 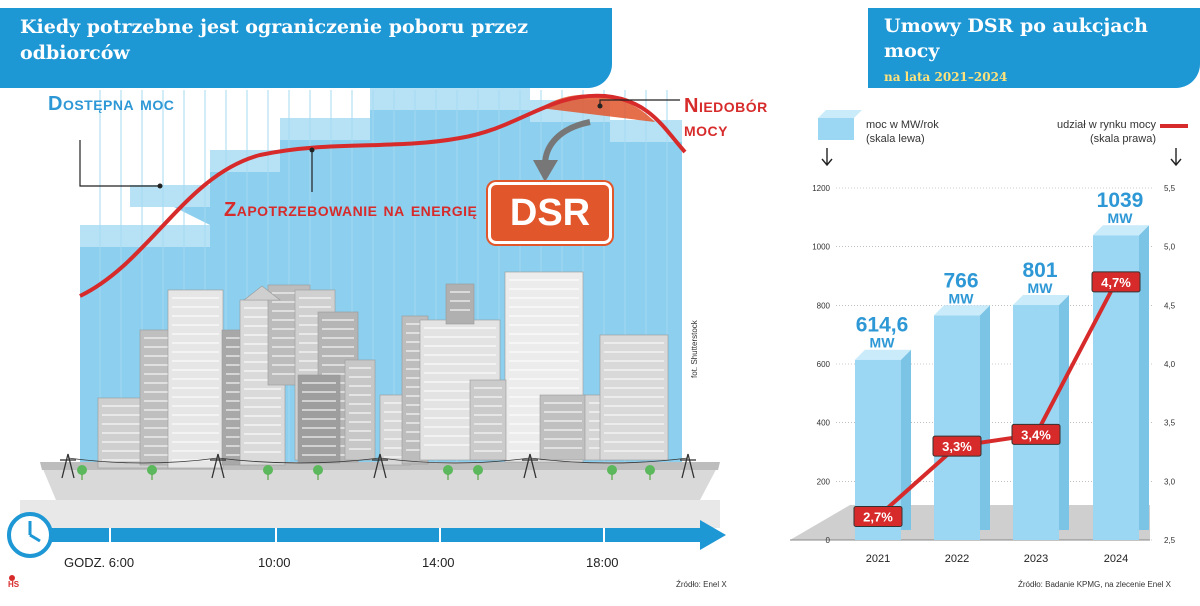 What do you see at coordinates (262, 293) in the screenshot?
I see `building-roof` at bounding box center [262, 293].